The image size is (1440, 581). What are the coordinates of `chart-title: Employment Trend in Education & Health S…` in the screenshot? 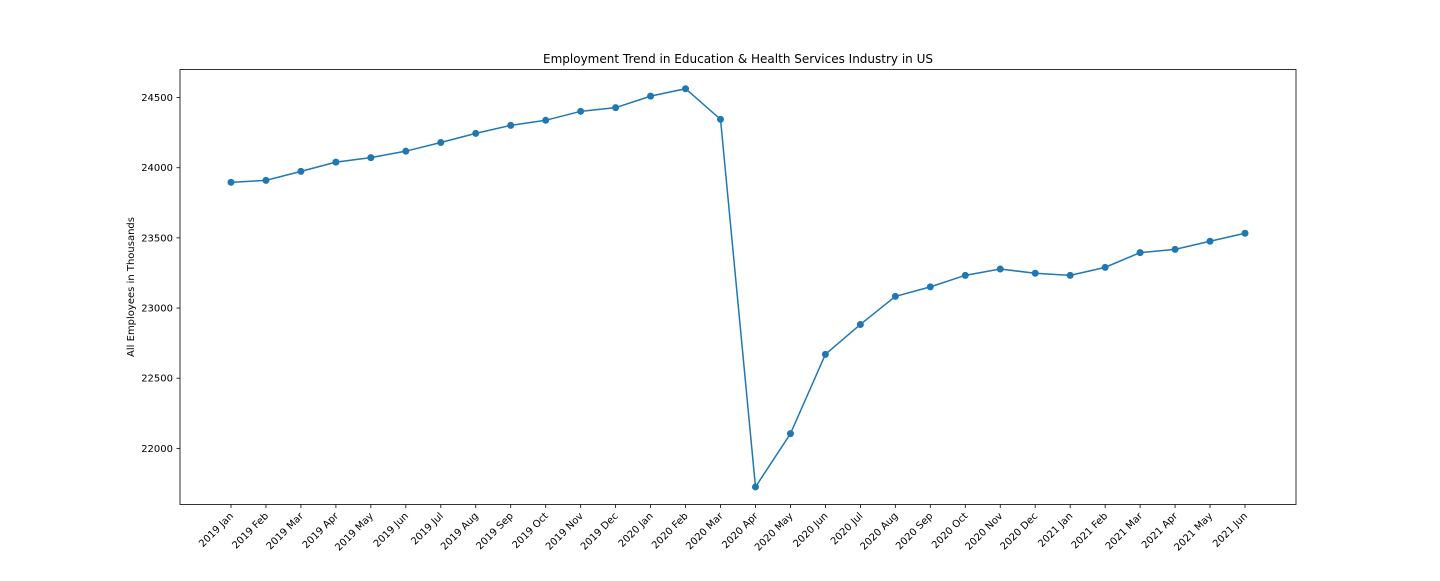 It's located at (738, 59).